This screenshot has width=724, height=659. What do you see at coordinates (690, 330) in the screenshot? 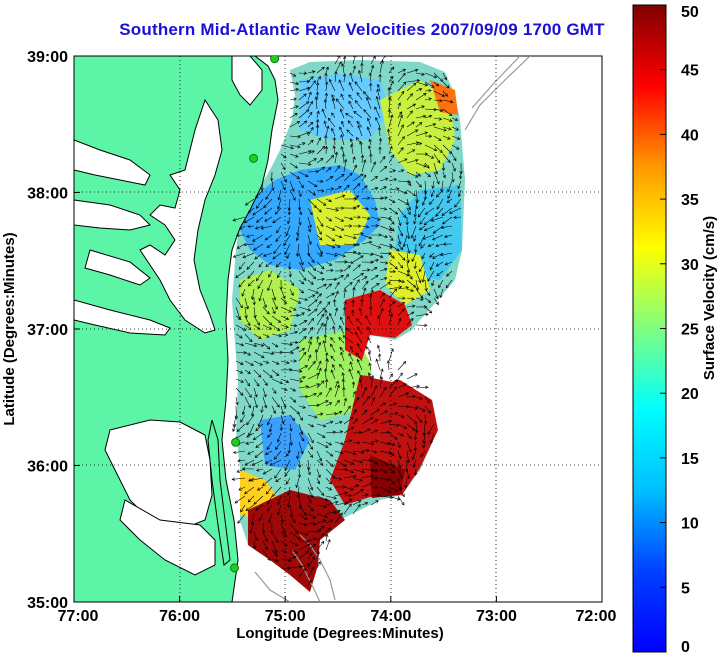
I see `colorbar-tick-label: 25` at bounding box center [690, 330].